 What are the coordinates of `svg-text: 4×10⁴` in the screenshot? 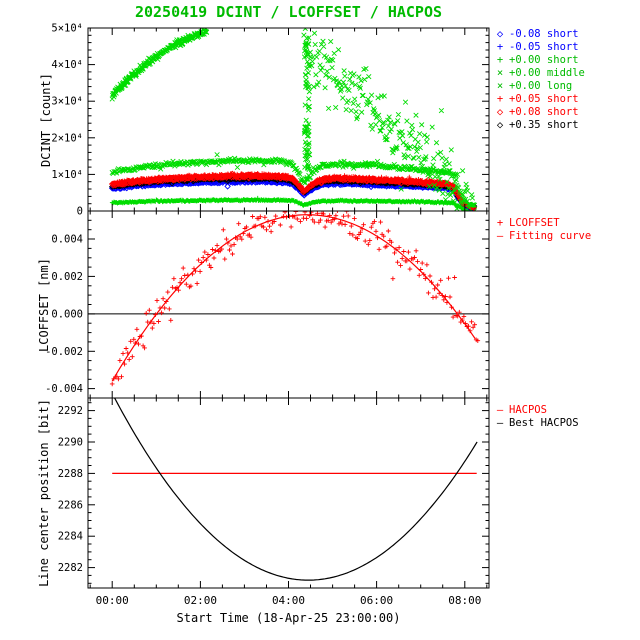 It's located at (67, 65).